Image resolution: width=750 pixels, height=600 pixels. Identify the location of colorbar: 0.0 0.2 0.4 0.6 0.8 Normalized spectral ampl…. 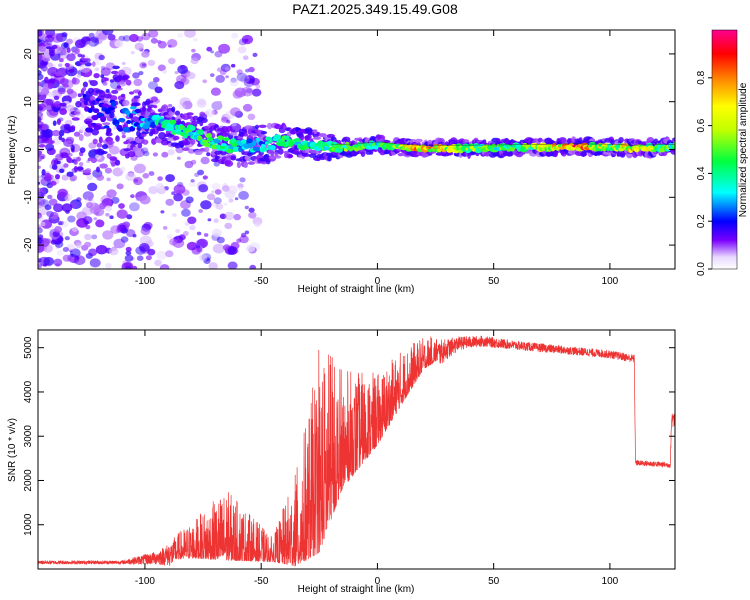
(722, 152).